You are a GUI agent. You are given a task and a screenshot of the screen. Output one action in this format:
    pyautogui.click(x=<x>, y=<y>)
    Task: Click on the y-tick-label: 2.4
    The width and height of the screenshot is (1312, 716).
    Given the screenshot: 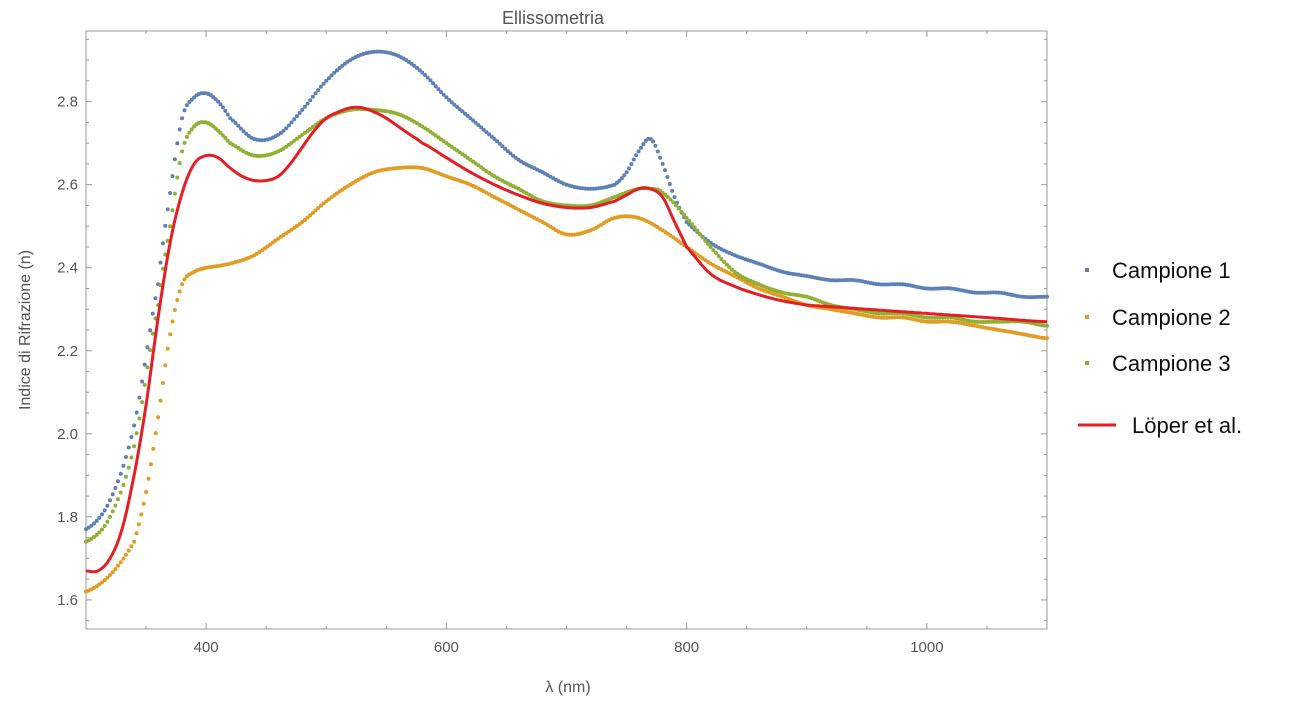 What is the action you would take?
    pyautogui.click(x=67, y=268)
    